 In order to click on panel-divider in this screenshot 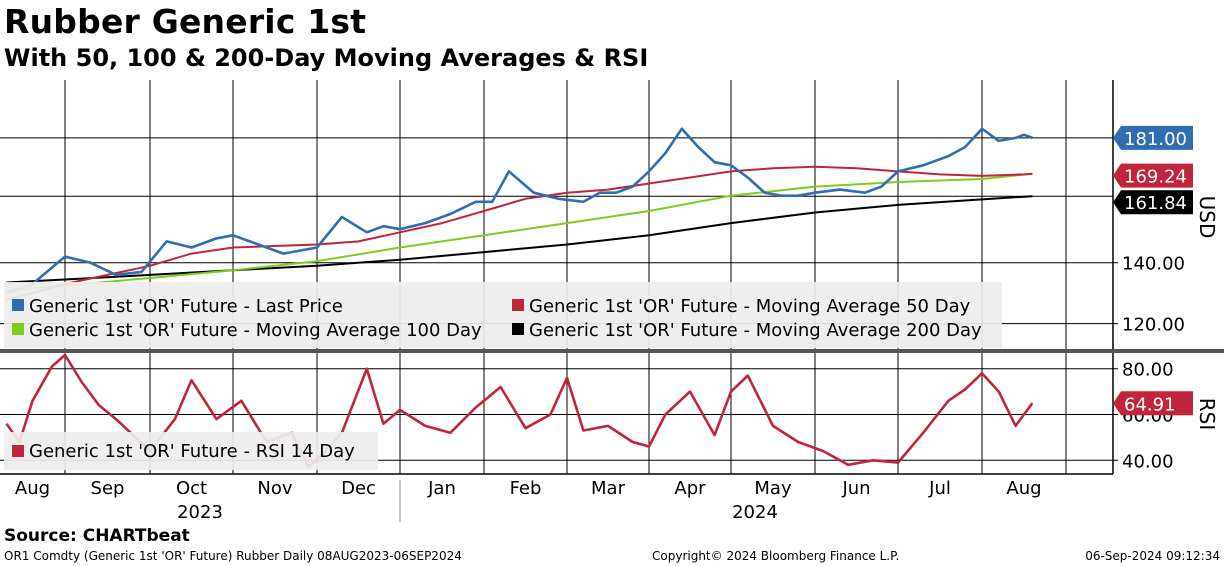, I will do `click(612, 351)`.